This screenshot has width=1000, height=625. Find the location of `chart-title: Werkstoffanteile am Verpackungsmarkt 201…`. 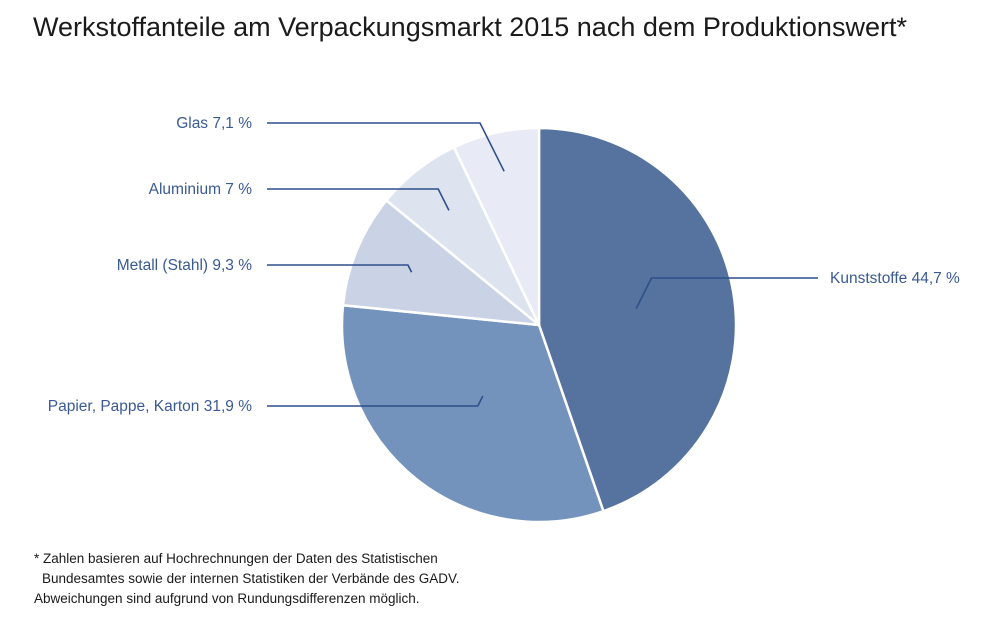

chart-title: Werkstoffanteile am Verpackungsmarkt 201… is located at coordinates (470, 27).